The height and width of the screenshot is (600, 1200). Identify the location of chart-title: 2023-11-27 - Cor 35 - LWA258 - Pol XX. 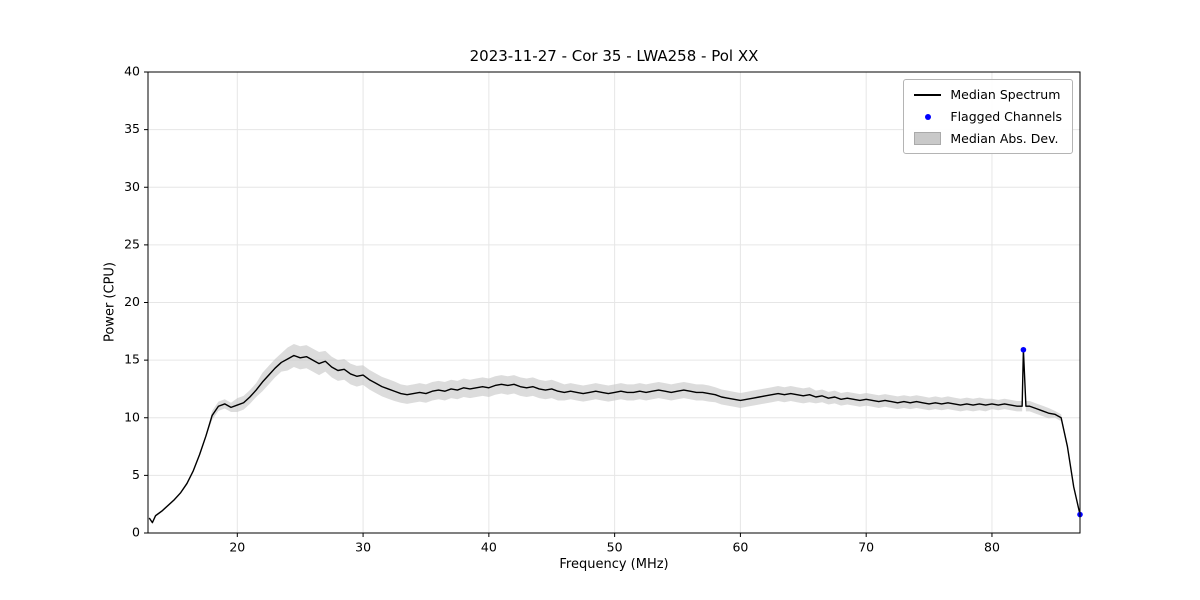
(614, 56).